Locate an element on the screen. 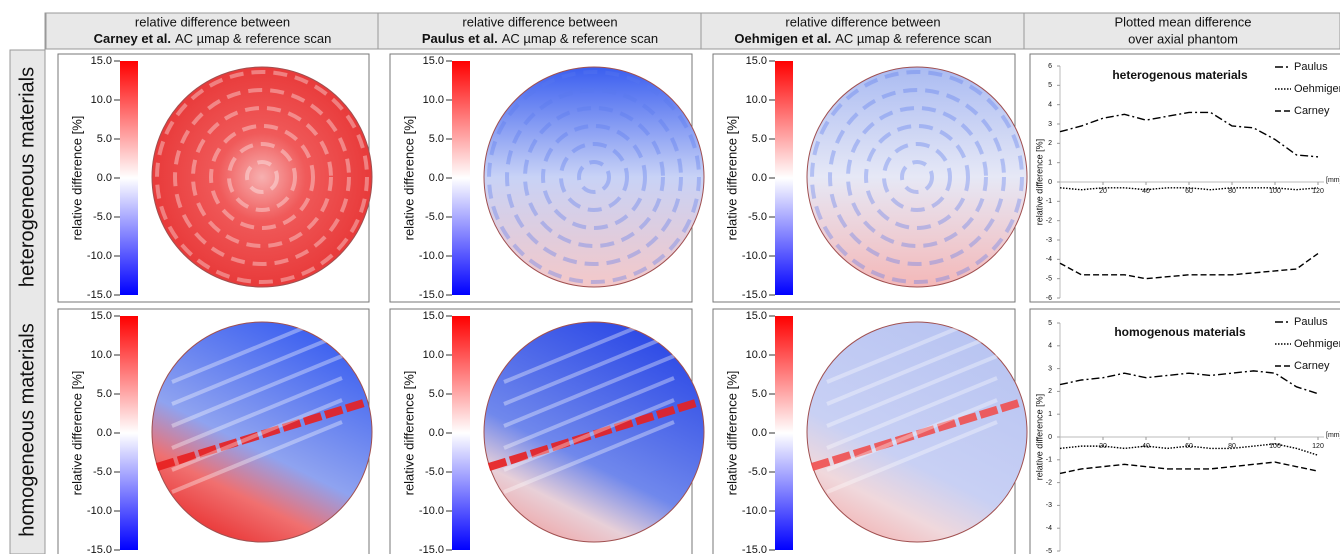 The image size is (1340, 554). row-label: homogeneous materials is located at coordinates (27, 429).